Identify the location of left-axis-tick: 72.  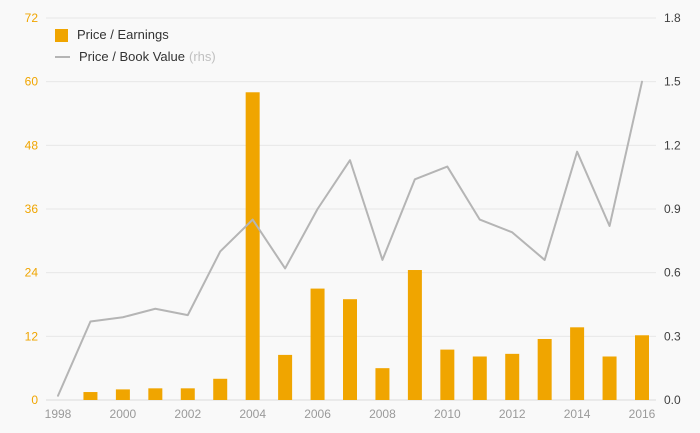
(32, 18).